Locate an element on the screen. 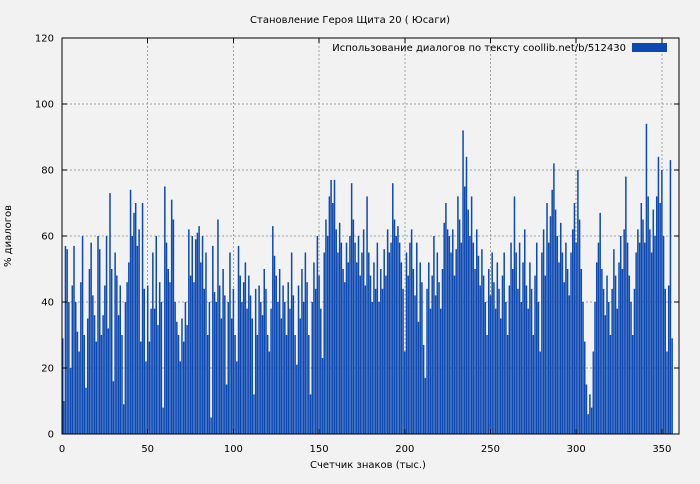 Image resolution: width=700 pixels, height=484 pixels. x-tick-label: 50 is located at coordinates (147, 449).